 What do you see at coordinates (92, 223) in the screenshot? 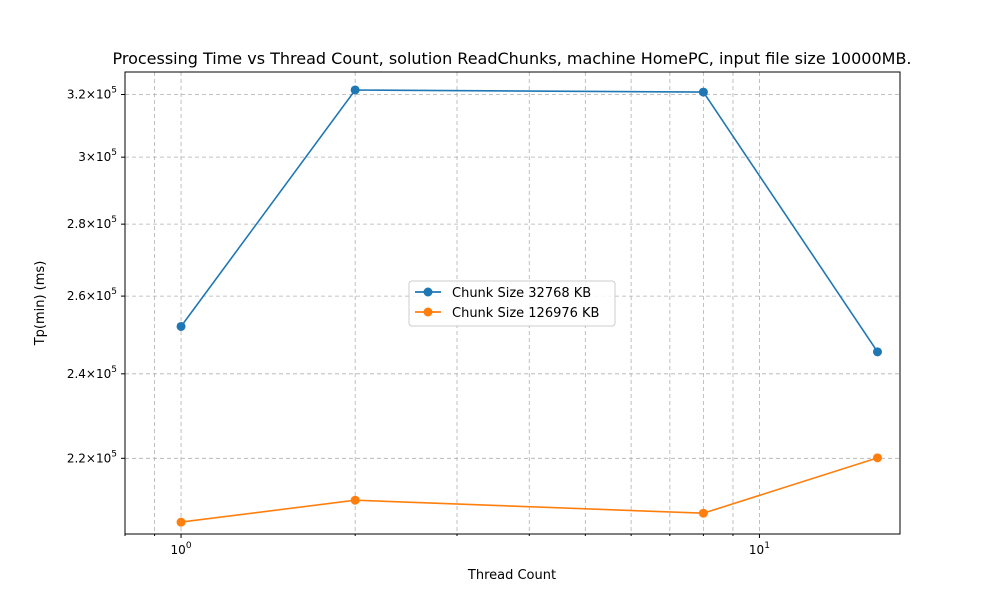
I see `y-tick-label: 2.8×105` at bounding box center [92, 223].